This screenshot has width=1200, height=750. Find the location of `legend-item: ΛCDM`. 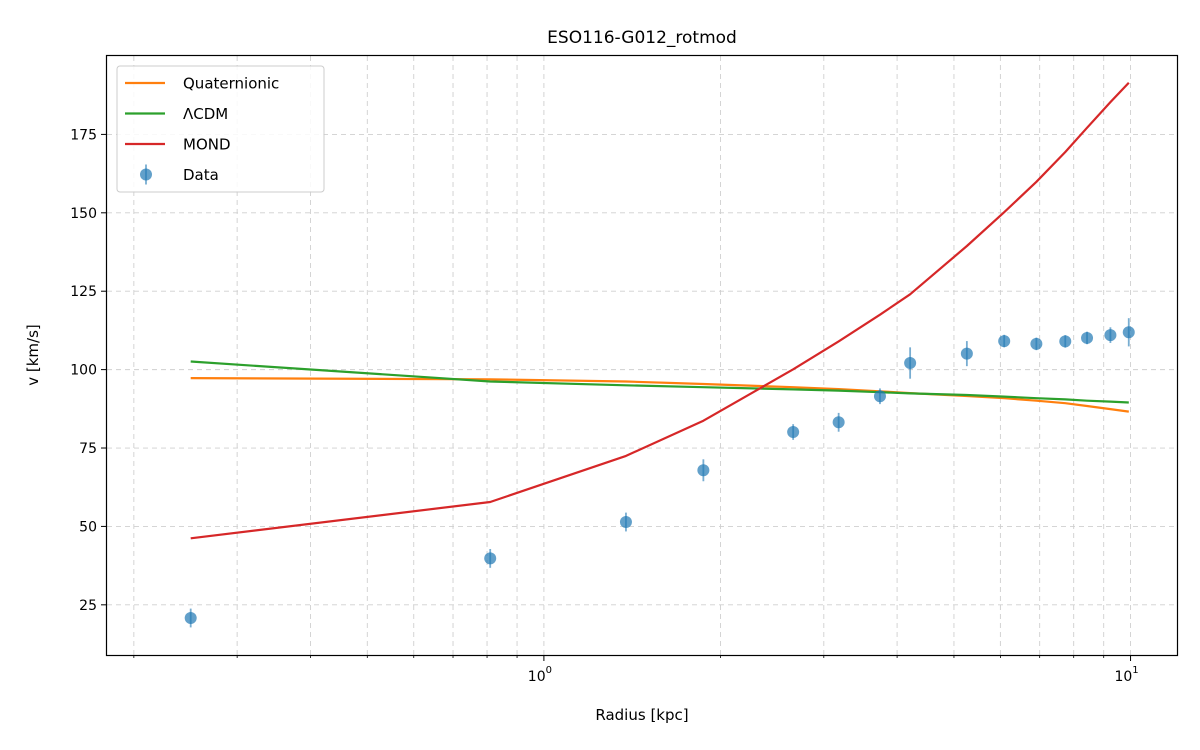

legend-item: ΛCDM is located at coordinates (176, 114).